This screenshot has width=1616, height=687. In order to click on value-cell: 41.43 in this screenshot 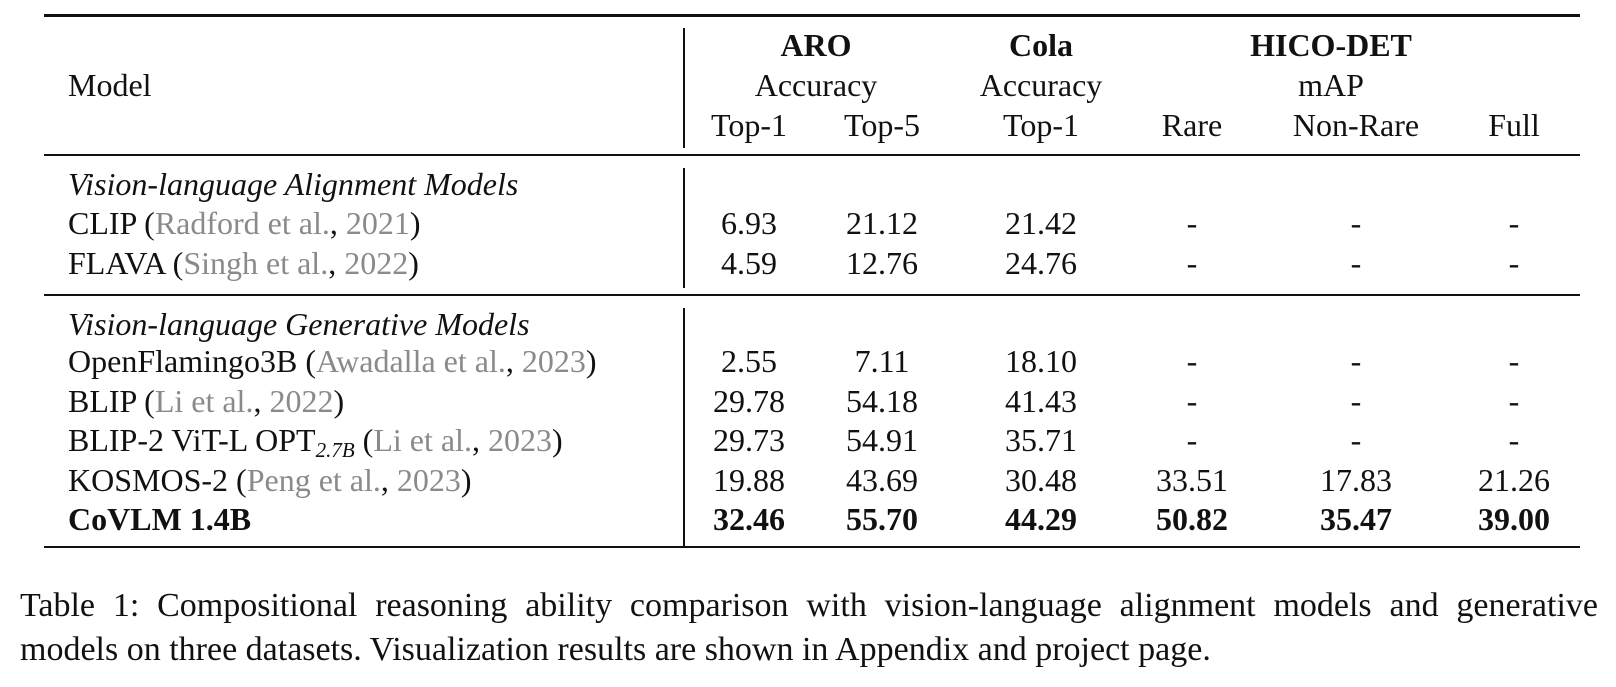, I will do `click(1041, 401)`.